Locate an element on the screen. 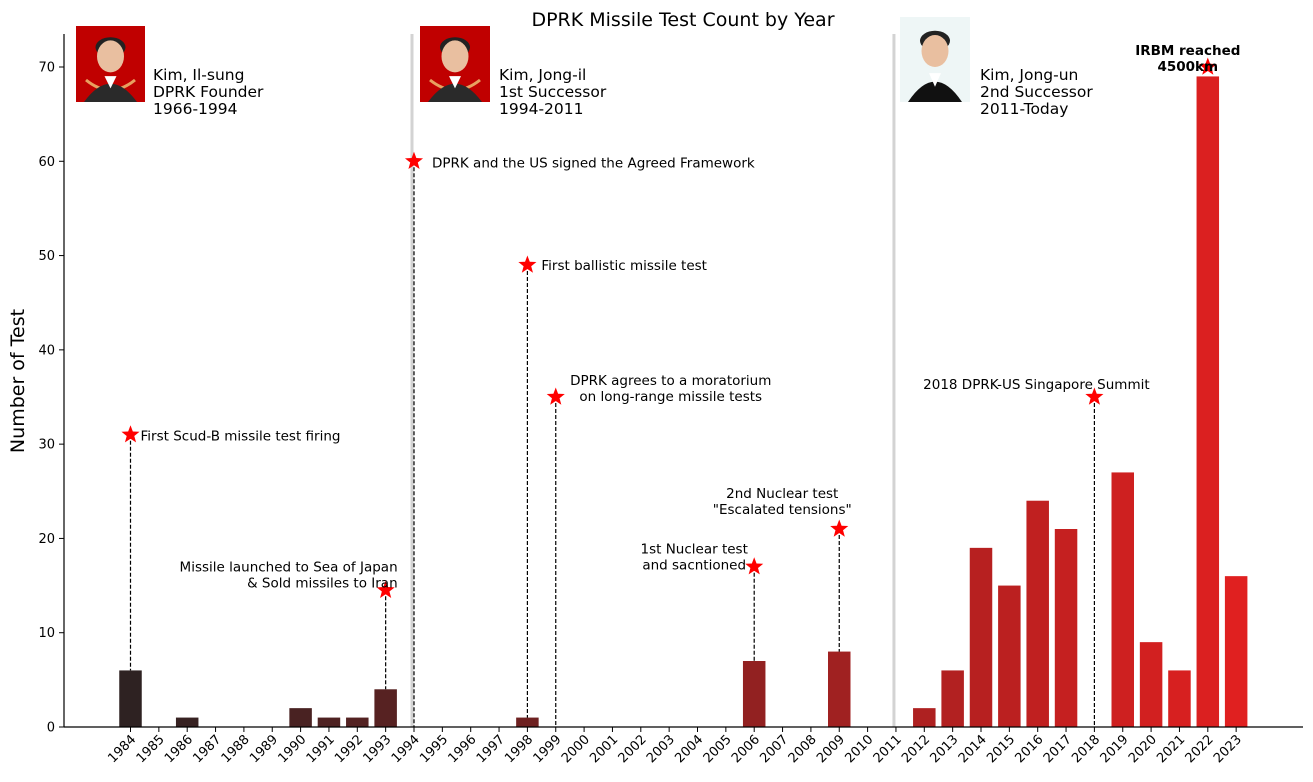  x-tick-label: 2012 is located at coordinates (916, 749).